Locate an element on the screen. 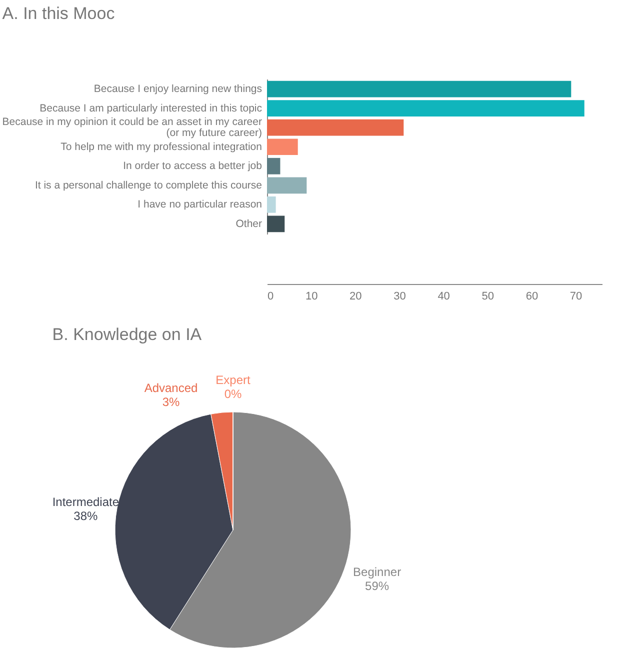 The width and height of the screenshot is (633, 651). x-tick-label: 70 is located at coordinates (576, 296).